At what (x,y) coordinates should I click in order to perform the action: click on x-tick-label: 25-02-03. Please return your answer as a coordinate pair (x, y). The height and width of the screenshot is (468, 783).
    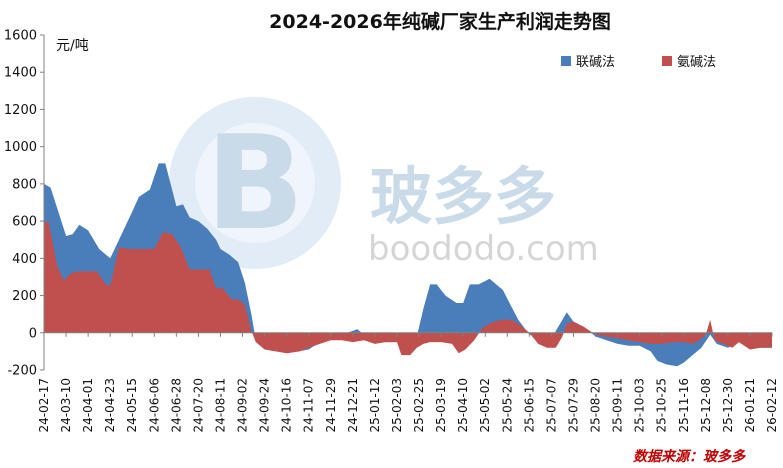
    Looking at the image, I should click on (397, 405).